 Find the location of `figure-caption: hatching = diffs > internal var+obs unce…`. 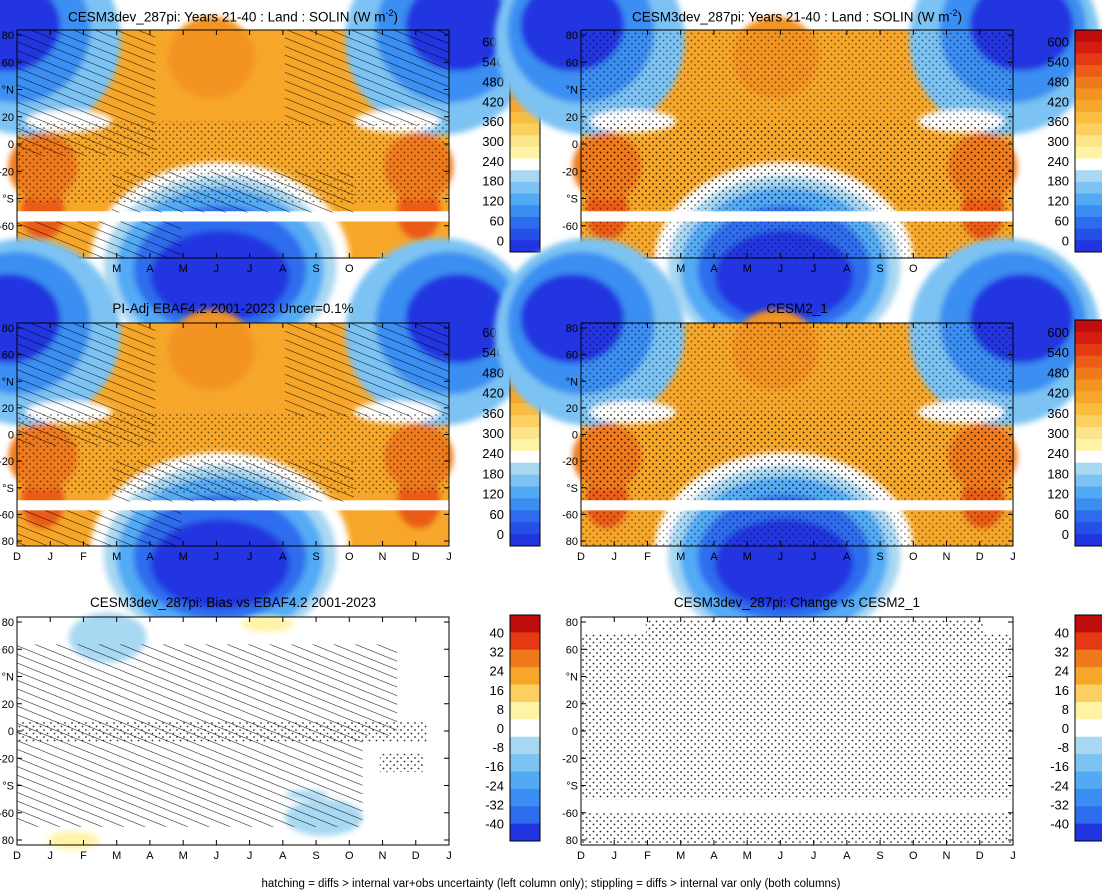

figure-caption: hatching = diffs > internal var+obs unce… is located at coordinates (551, 884).